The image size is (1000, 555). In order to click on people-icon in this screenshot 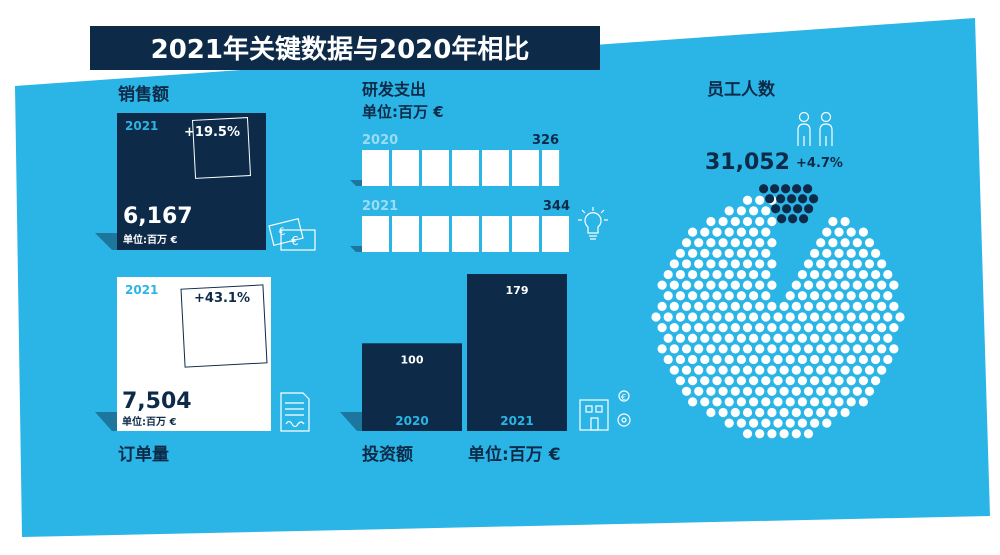, I will do `click(815, 128)`.